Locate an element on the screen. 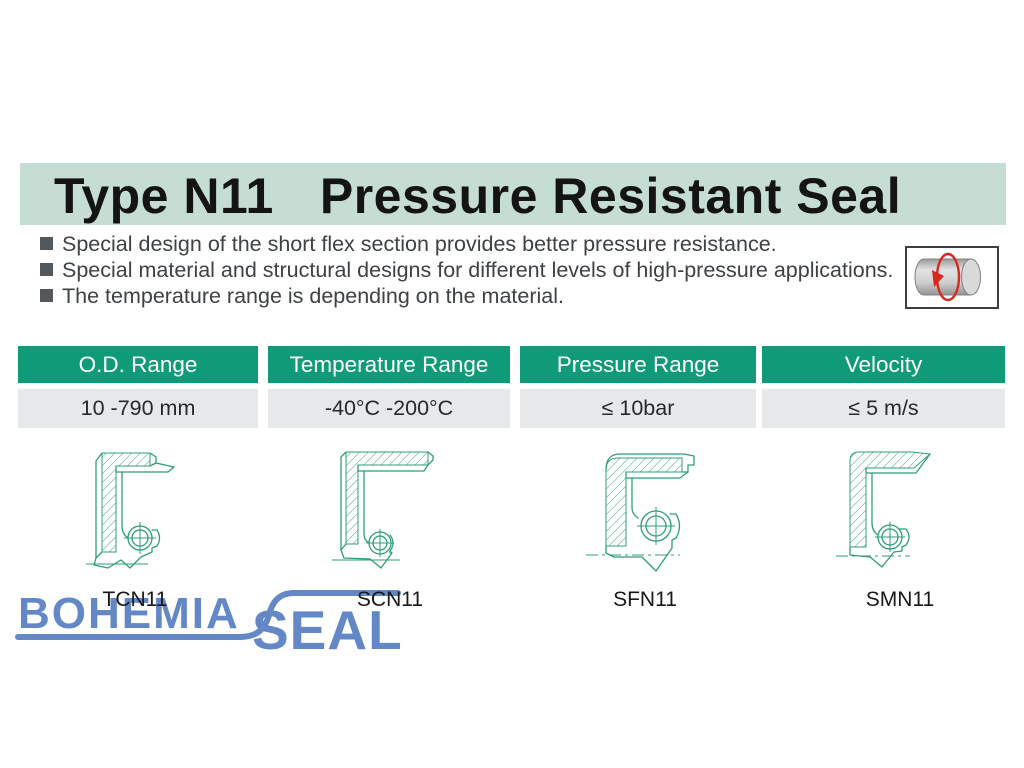 Image resolution: width=1024 pixels, height=768 pixels. column-value: 10 -790 mm is located at coordinates (138, 408).